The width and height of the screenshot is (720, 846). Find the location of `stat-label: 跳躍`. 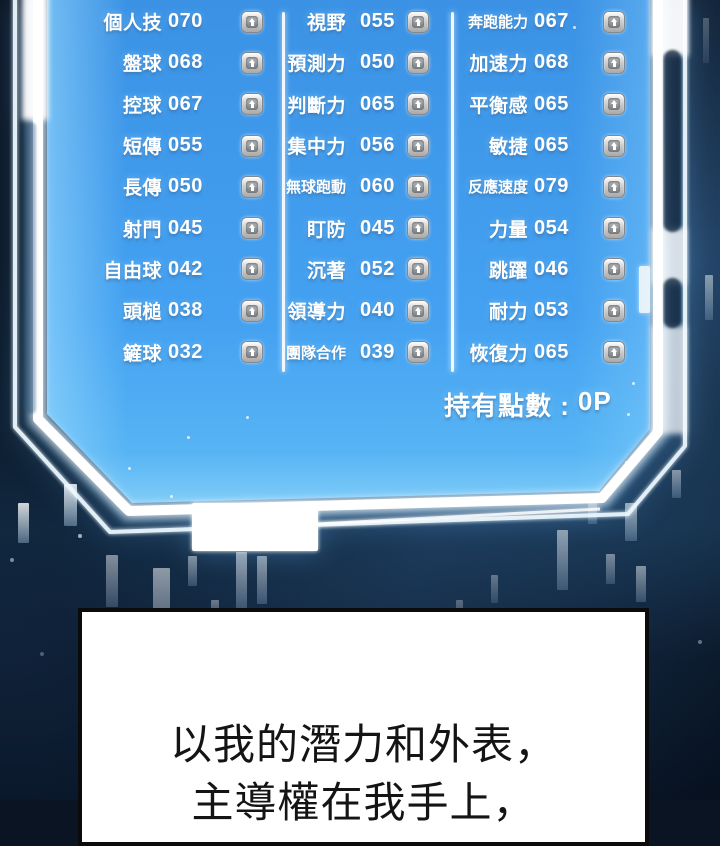

stat-label: 跳躍 is located at coordinates (508, 271).